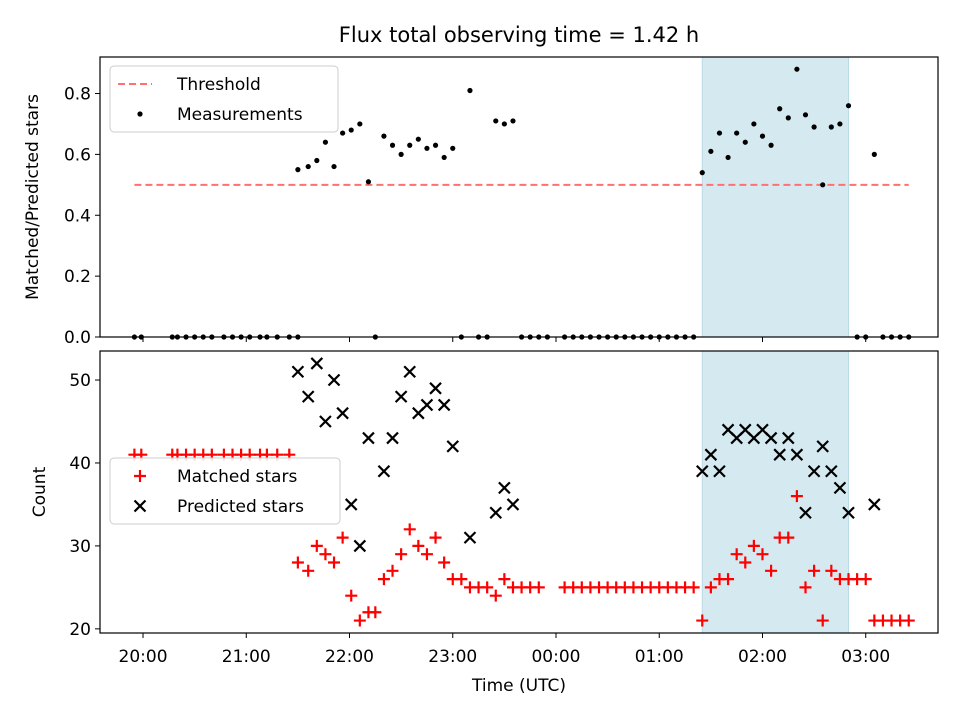 The height and width of the screenshot is (720, 960). Describe the element at coordinates (40, 491) in the screenshot. I see `y-axis-label: Count` at that location.